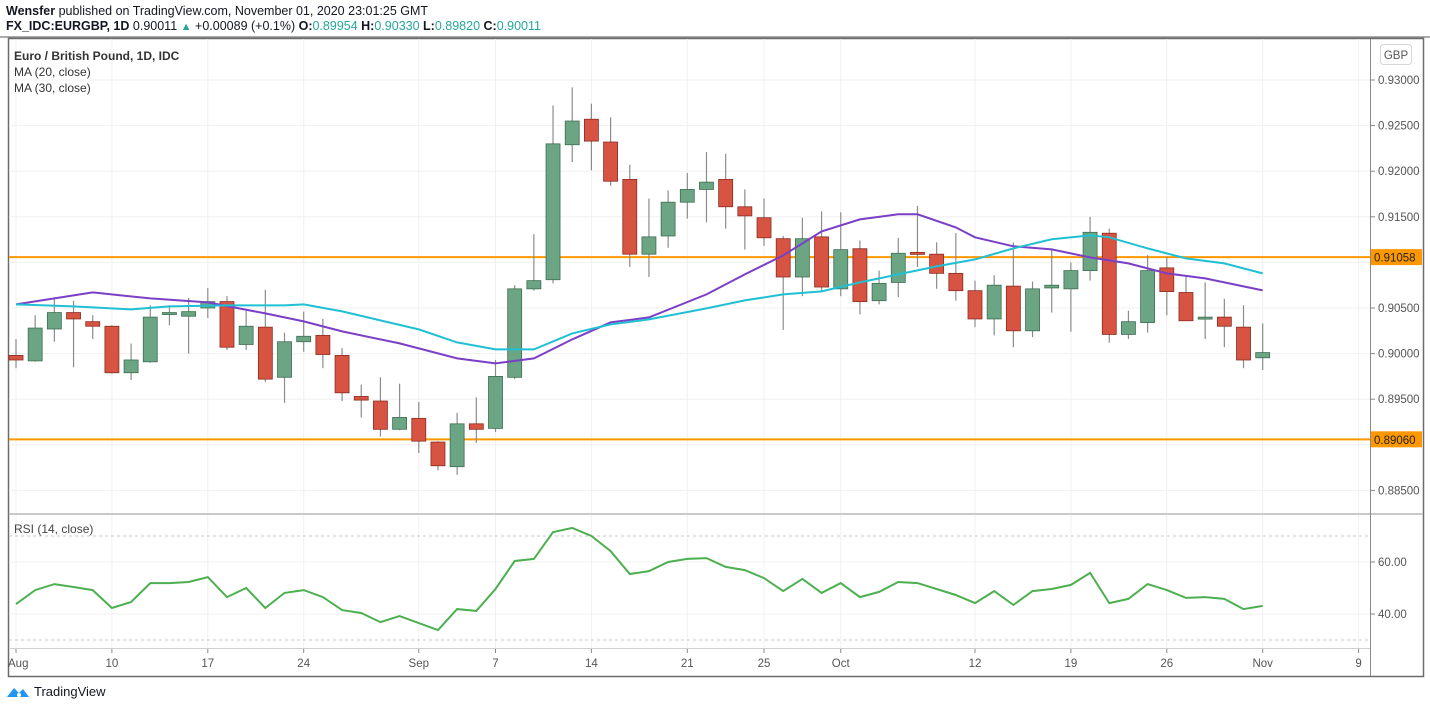 The height and width of the screenshot is (710, 1430). What do you see at coordinates (518, 26) in the screenshot?
I see `close-value: 0.90011` at bounding box center [518, 26].